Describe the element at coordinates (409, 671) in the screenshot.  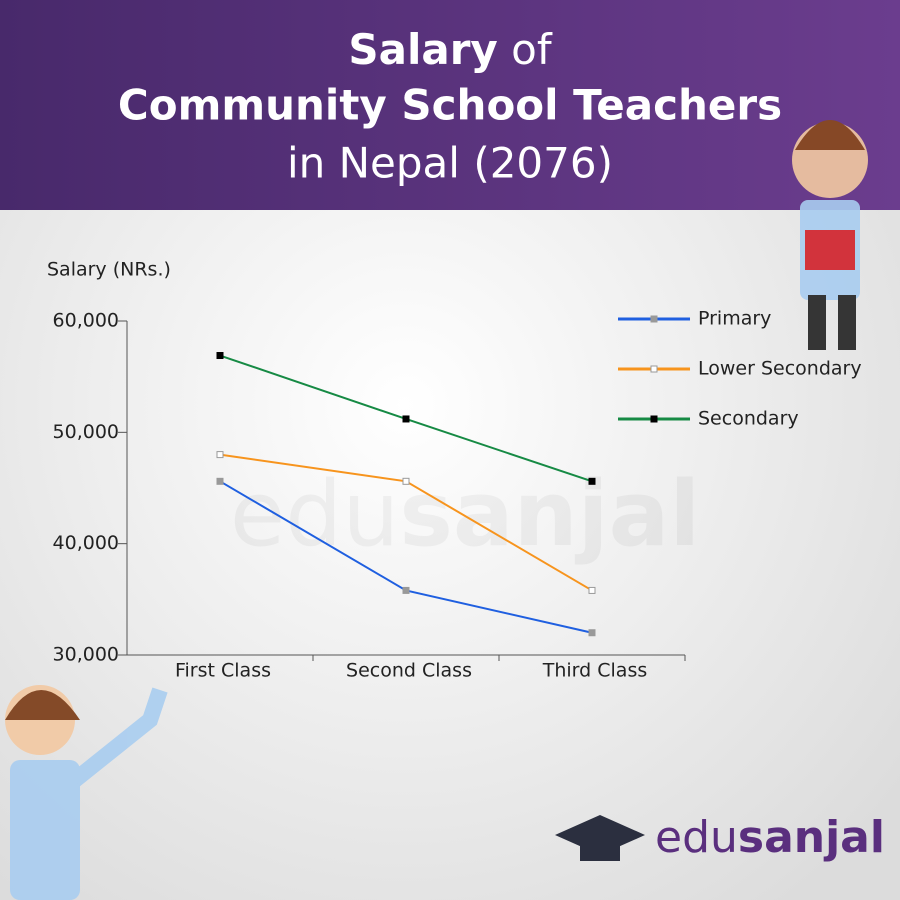
I see `x-tick-label: Second Class` at that location.